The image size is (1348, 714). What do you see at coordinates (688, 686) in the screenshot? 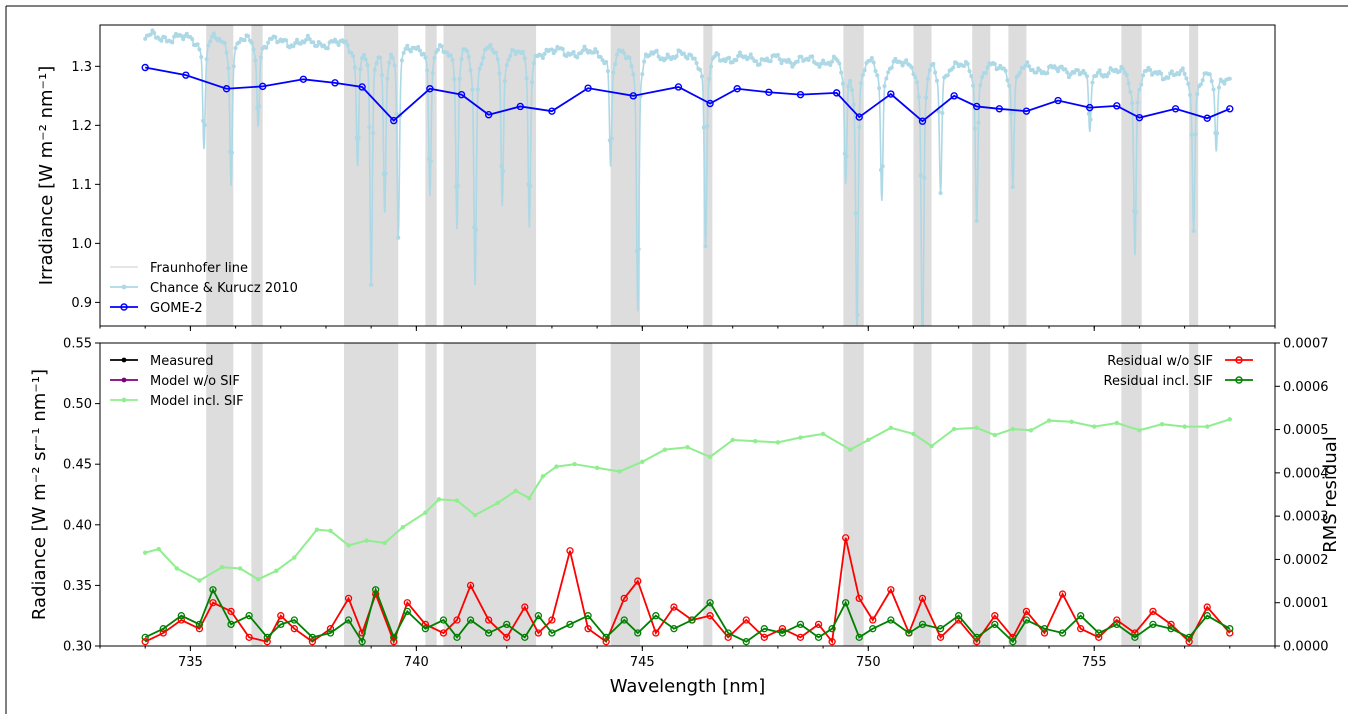
I see `wavelength-x-axis-label: Wavelength [nm]` at bounding box center [688, 686].